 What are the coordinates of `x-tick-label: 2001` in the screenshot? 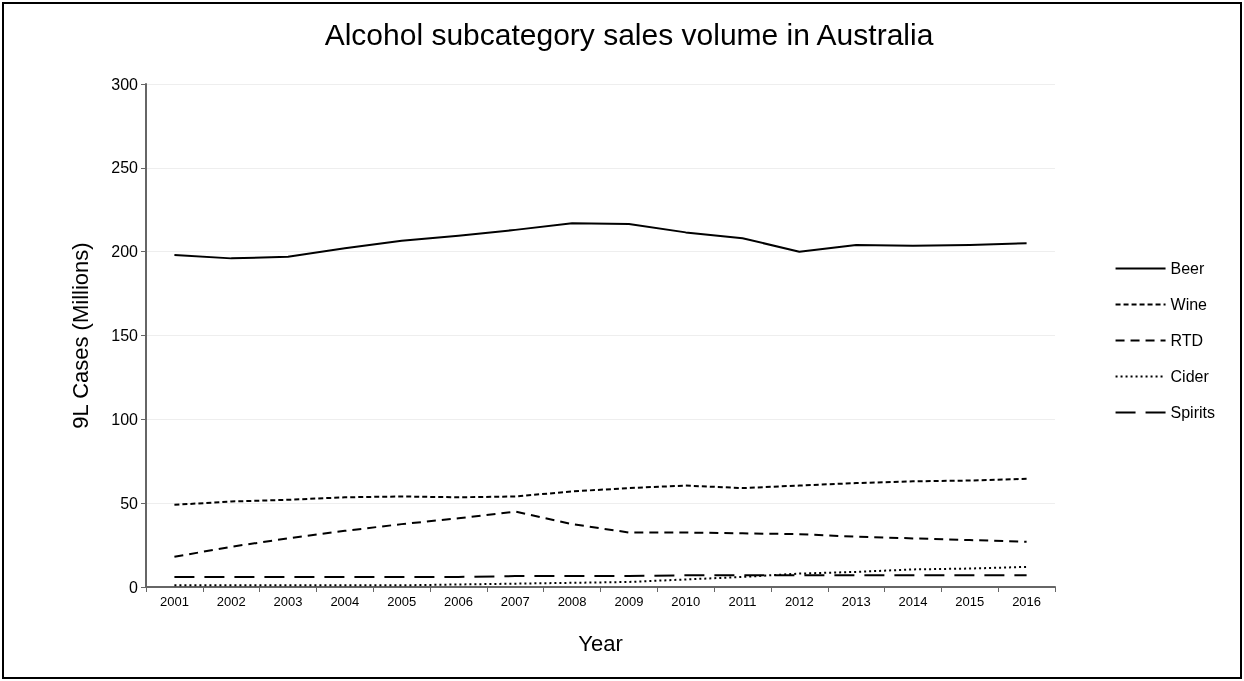 It's located at (174, 601).